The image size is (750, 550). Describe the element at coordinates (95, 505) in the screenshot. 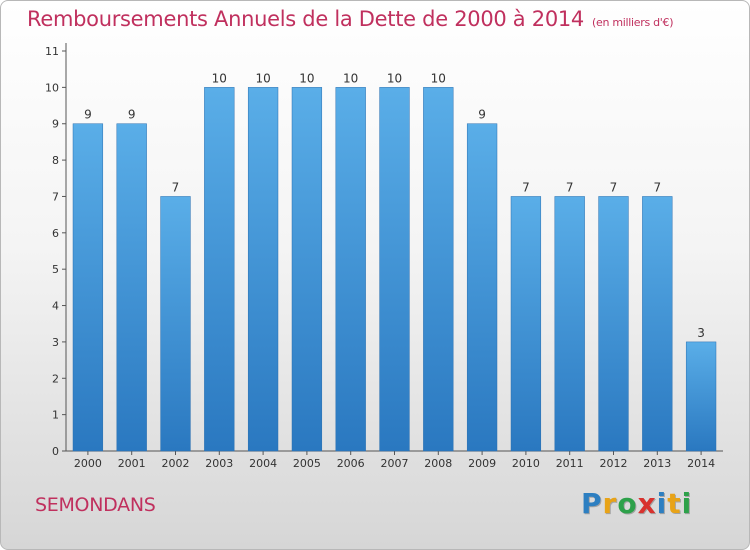

I see `commune-name: SEMONDANS` at that location.